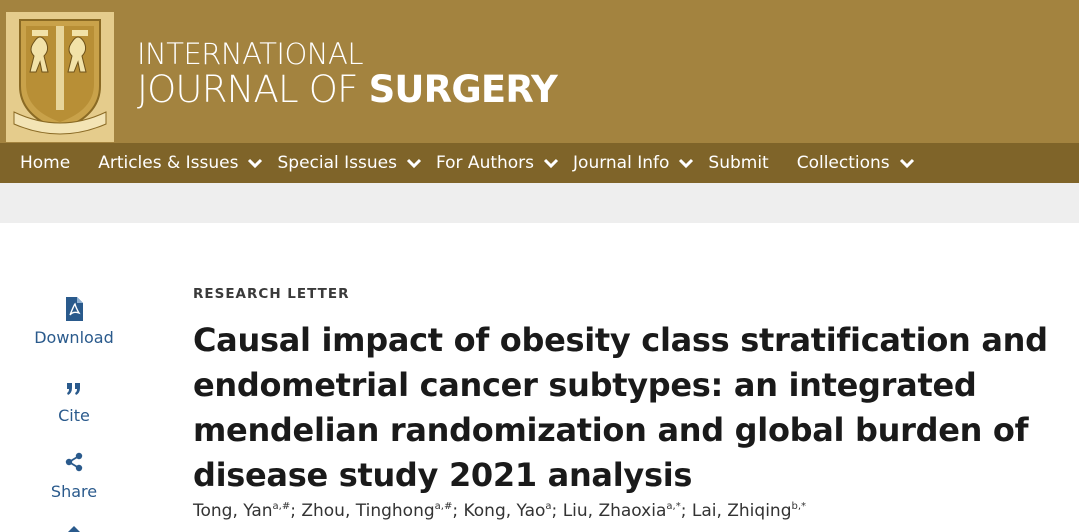 The image size is (1079, 532). I want to click on author-name: Lai, Zhiqing, so click(741, 511).